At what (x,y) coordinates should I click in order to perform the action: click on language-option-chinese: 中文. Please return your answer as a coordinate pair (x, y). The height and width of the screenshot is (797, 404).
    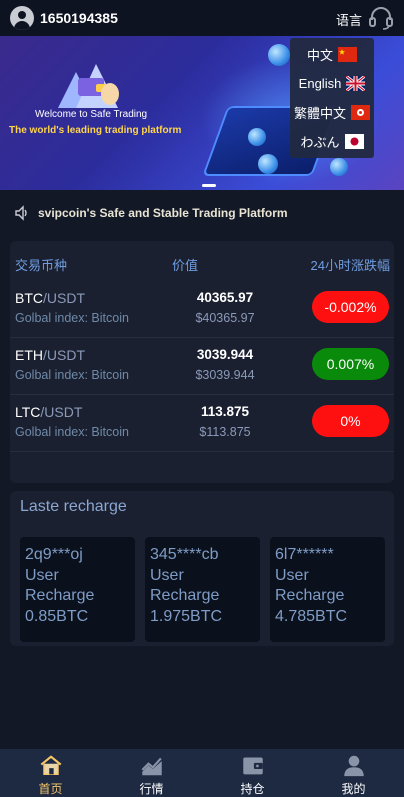
    Looking at the image, I should click on (332, 54).